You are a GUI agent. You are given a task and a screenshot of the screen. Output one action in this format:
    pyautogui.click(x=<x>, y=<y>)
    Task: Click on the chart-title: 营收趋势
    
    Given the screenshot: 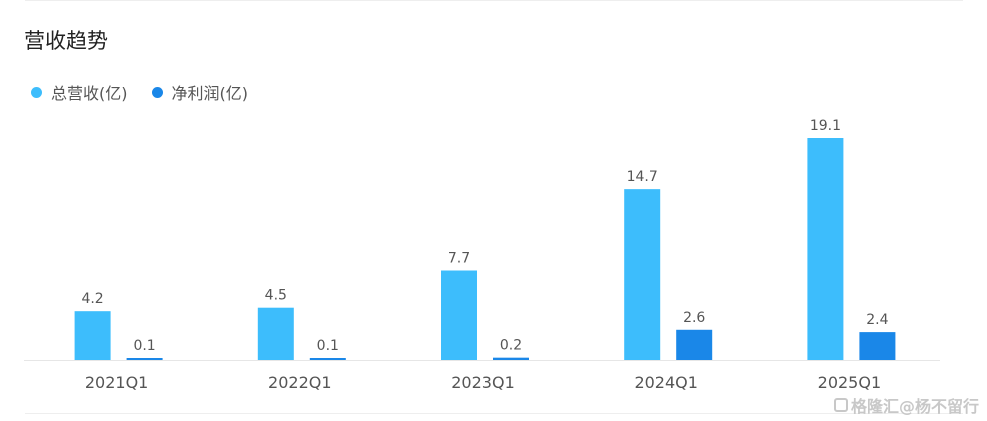 What is the action you would take?
    pyautogui.click(x=66, y=41)
    